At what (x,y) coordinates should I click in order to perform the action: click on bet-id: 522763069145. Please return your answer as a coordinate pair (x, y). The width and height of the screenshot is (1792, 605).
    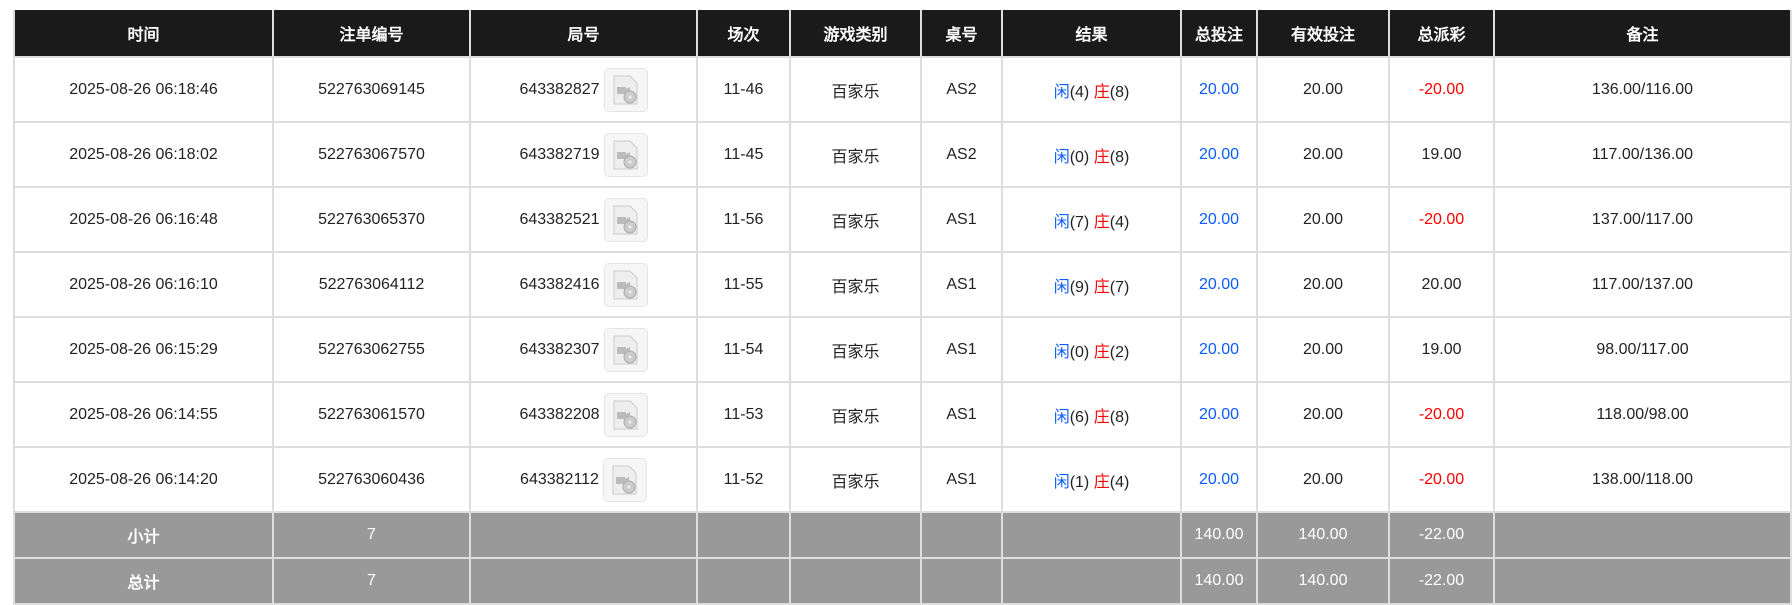
    Looking at the image, I should click on (371, 89).